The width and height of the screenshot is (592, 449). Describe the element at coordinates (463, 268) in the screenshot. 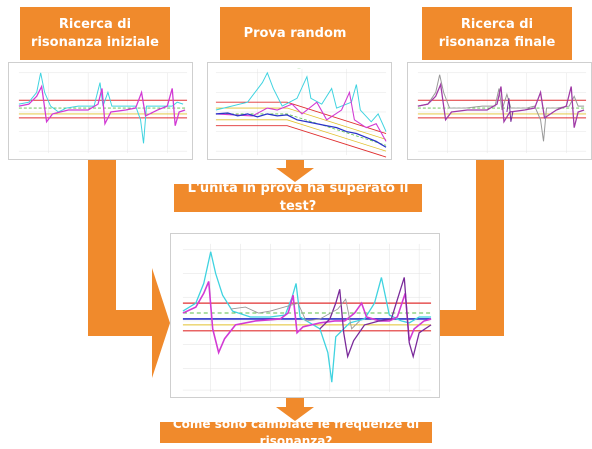

I see `arrow-right-to-center` at that location.